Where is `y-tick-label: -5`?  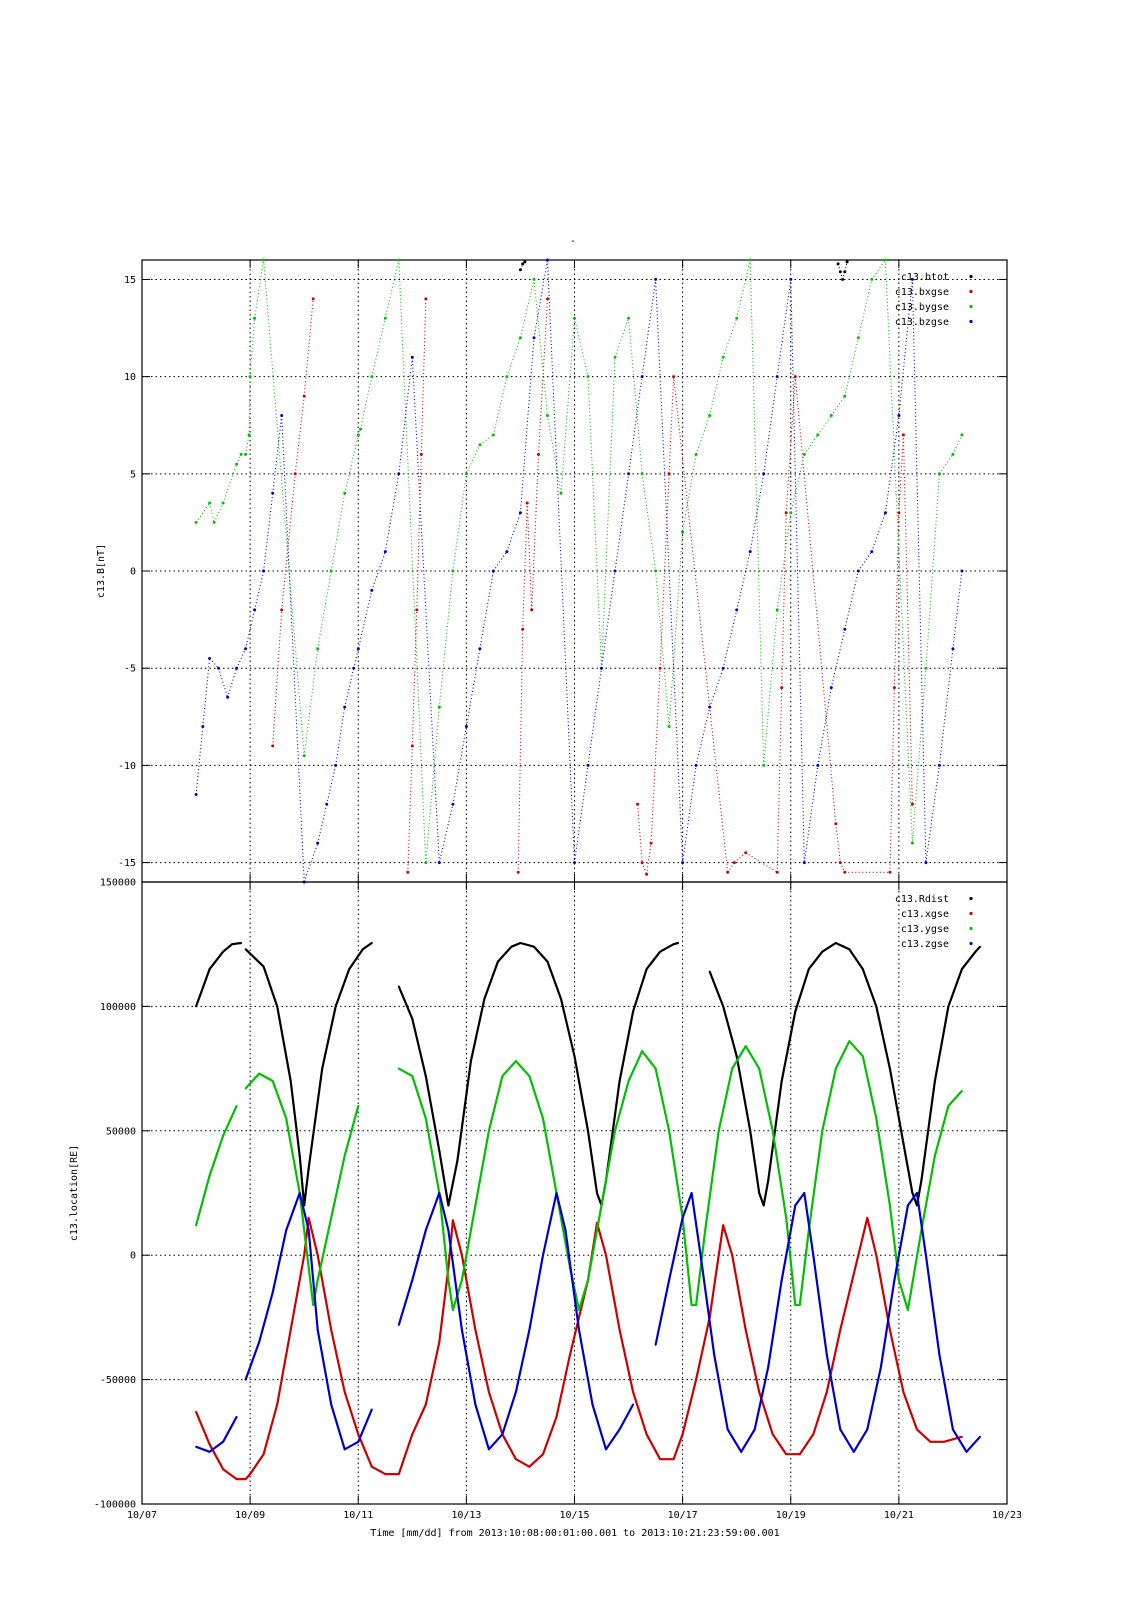 y-tick-label: -5 is located at coordinates (130, 669).